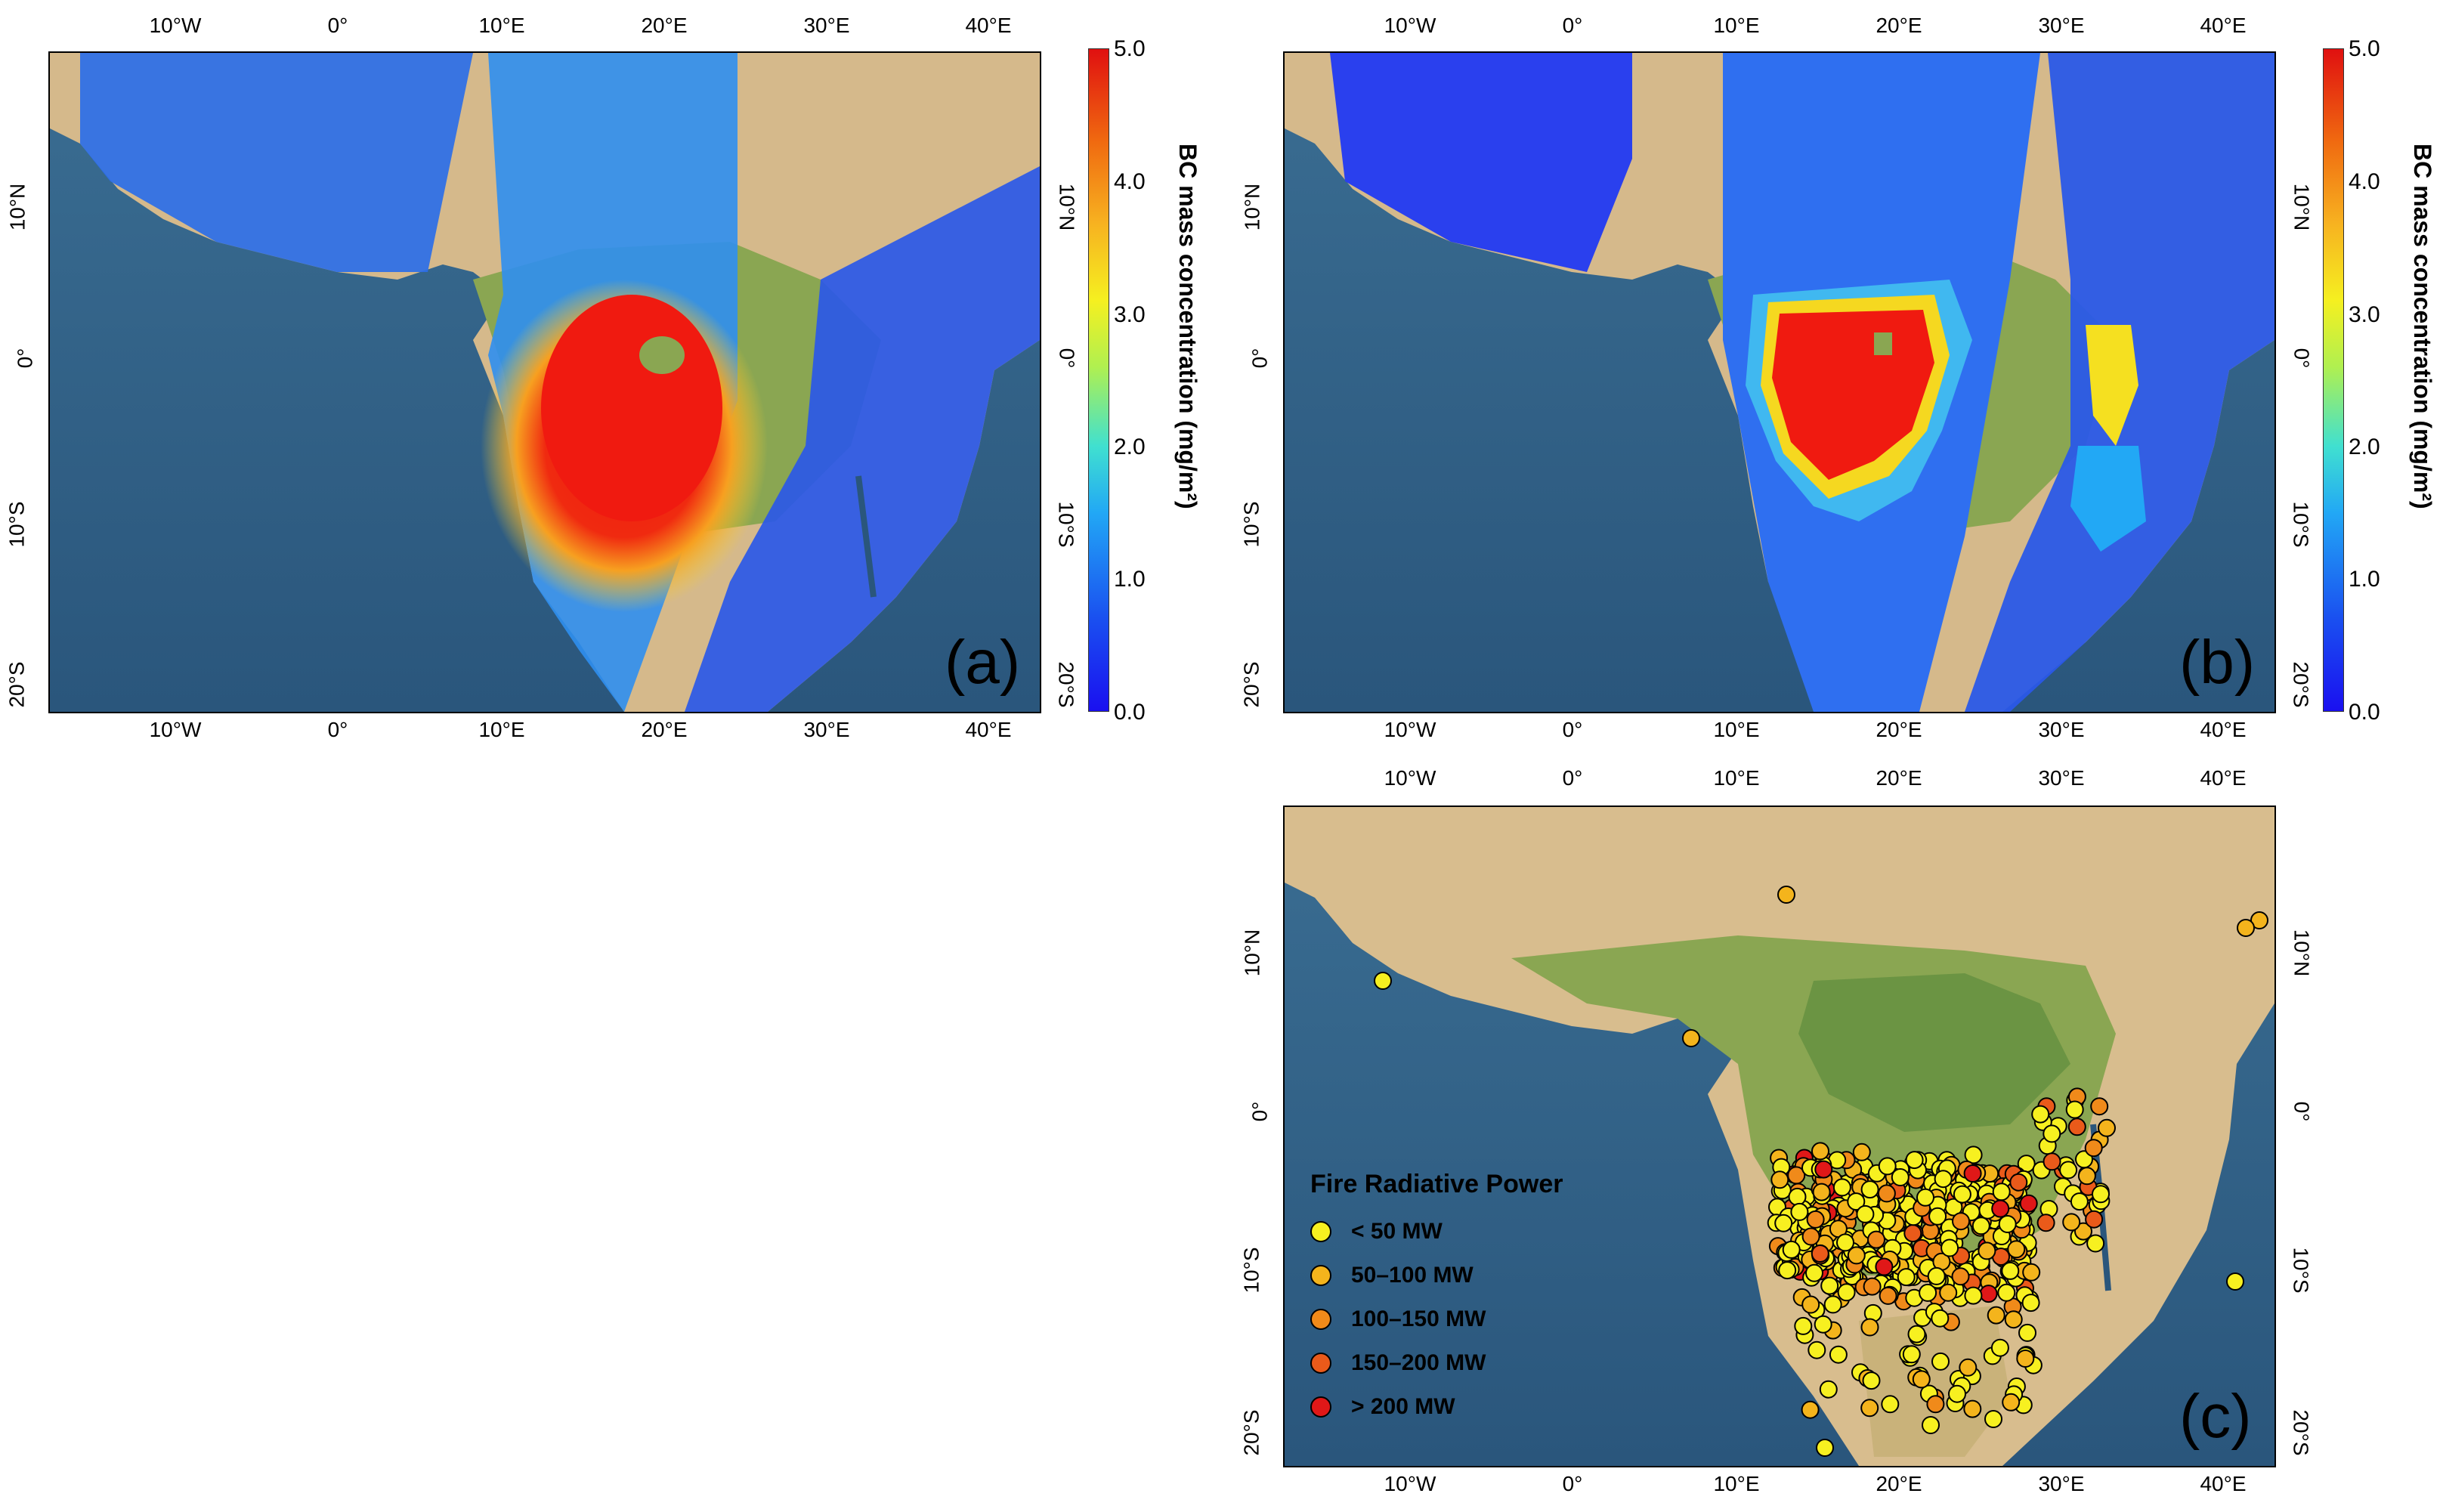  I want to click on colorbar-tick: 2.0, so click(1130, 446).